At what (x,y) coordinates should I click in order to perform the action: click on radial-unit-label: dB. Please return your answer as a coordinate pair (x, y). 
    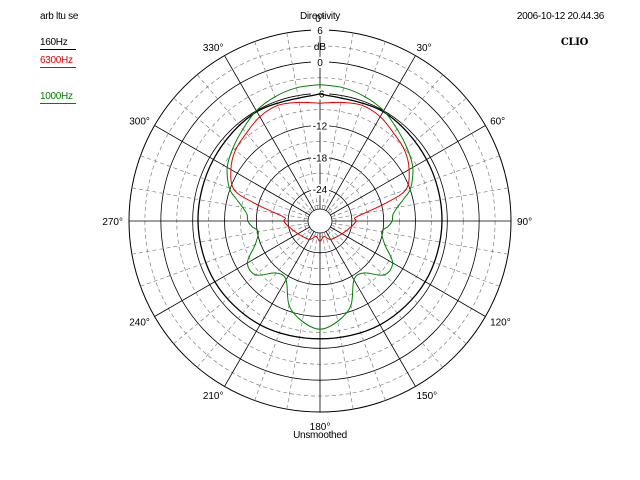
    Looking at the image, I should click on (320, 47).